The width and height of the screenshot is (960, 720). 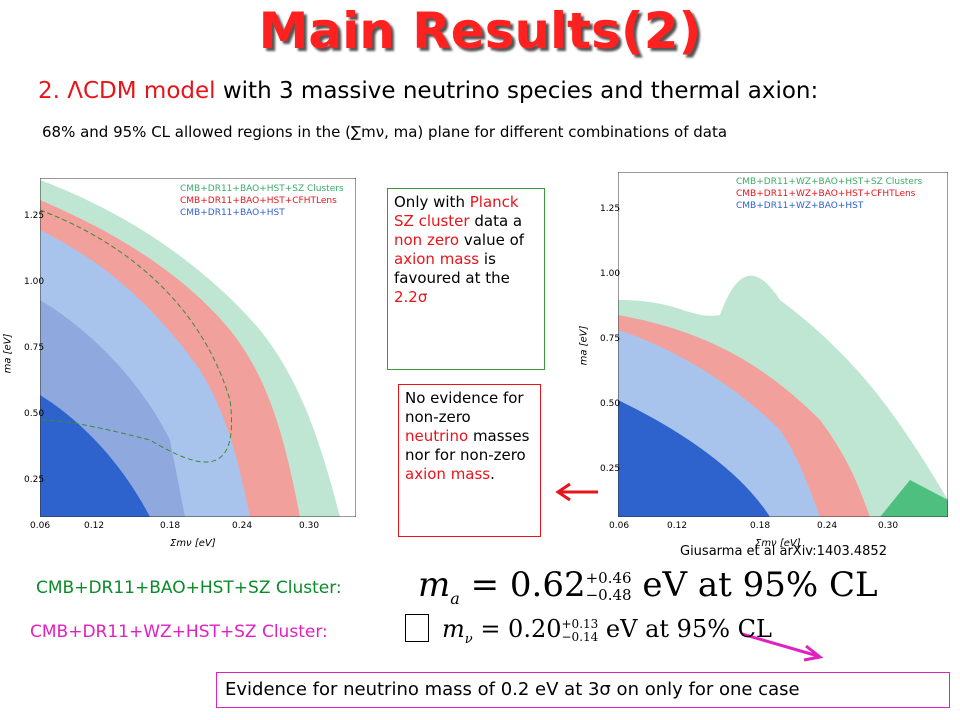 I want to click on legend-entry: CMB+DR11+BAO+HST, so click(x=232, y=213).